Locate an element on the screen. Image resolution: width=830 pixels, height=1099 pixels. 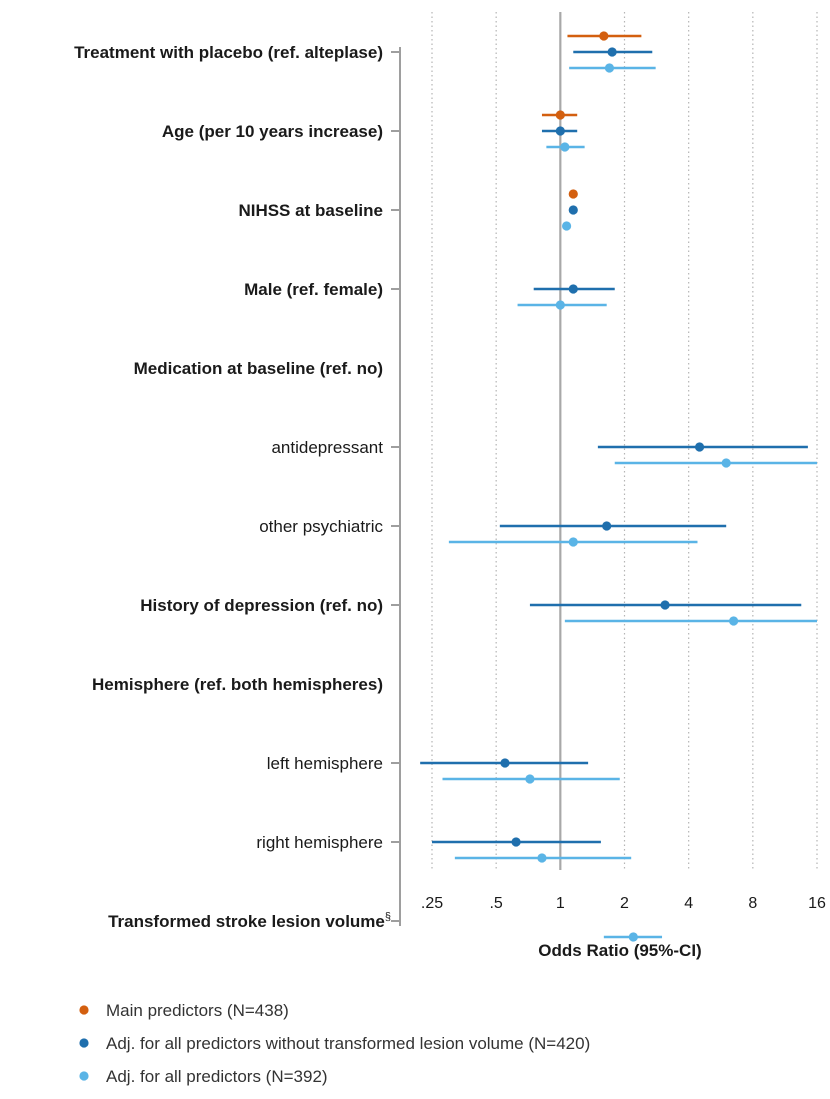
point-estimate-r3-s2 is located at coordinates (560, 305).